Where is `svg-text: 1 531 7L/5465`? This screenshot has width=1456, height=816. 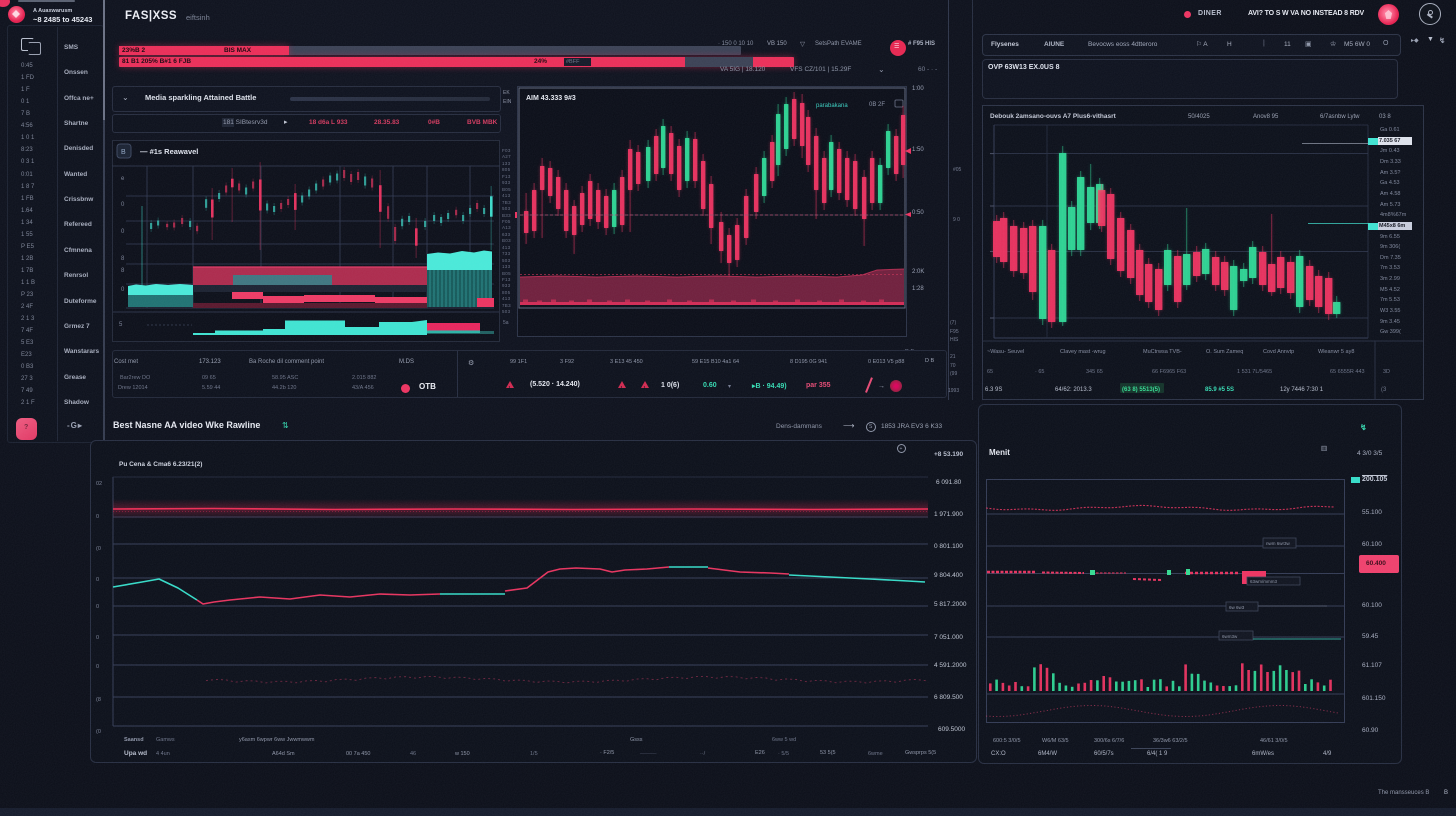
svg-text: 1 531 7L/5465 is located at coordinates (1254, 372).